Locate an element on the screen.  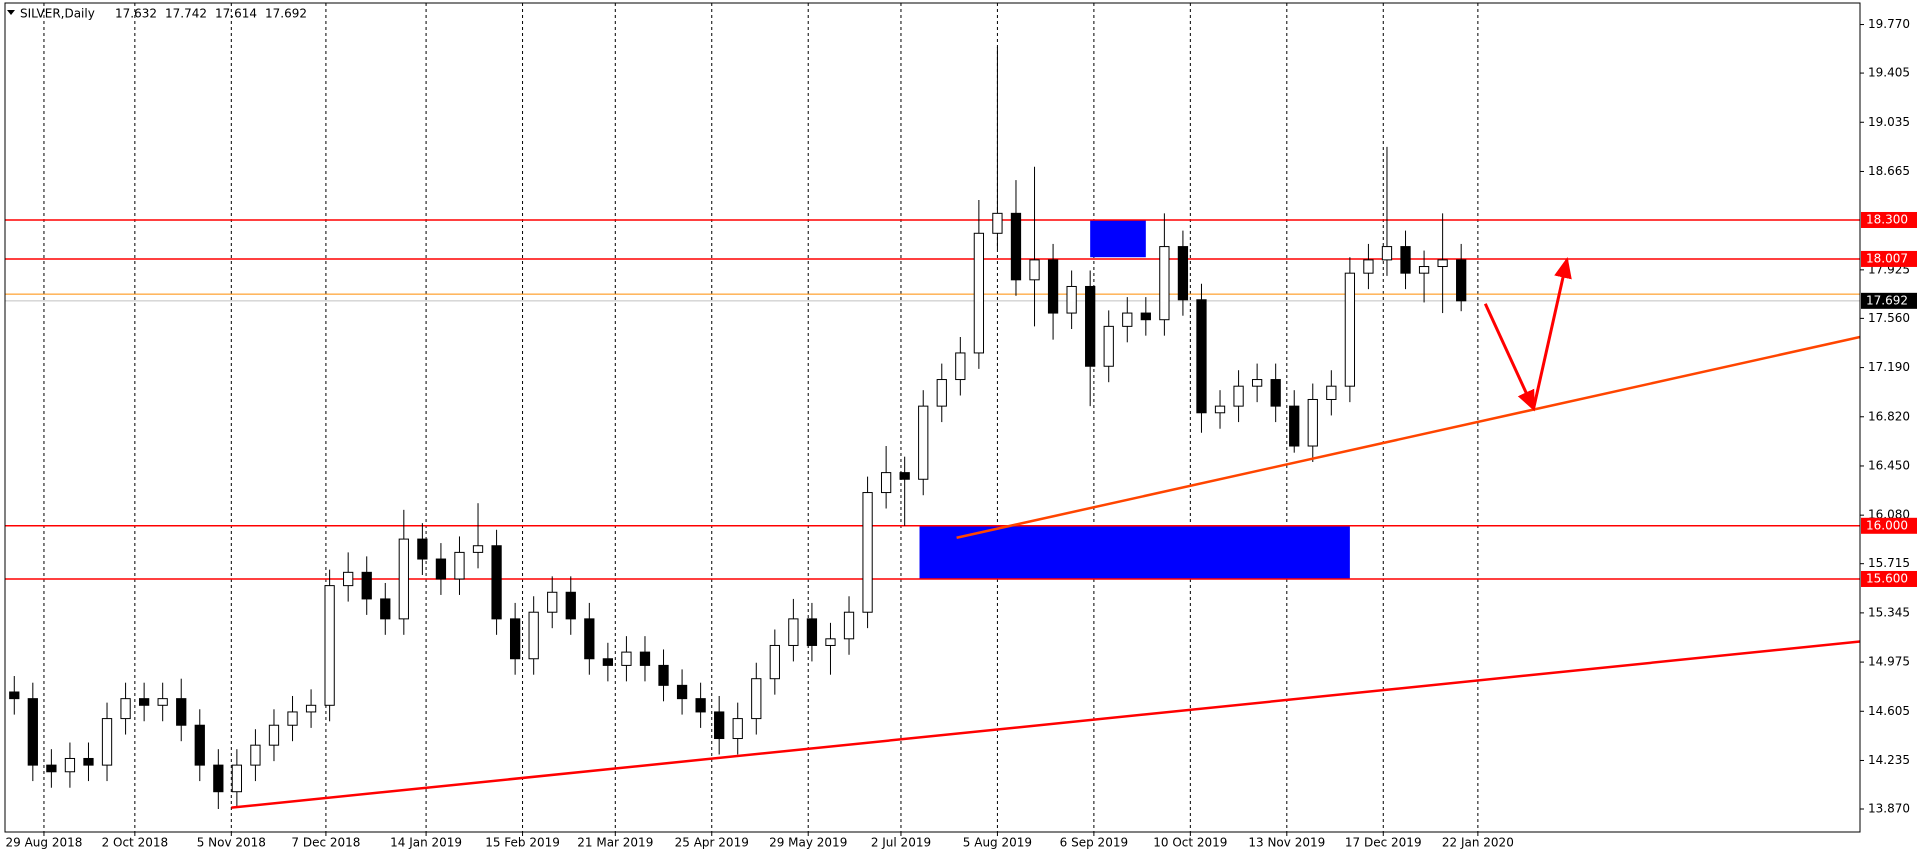
y-tick-label: 15.345 is located at coordinates (1889, 612).